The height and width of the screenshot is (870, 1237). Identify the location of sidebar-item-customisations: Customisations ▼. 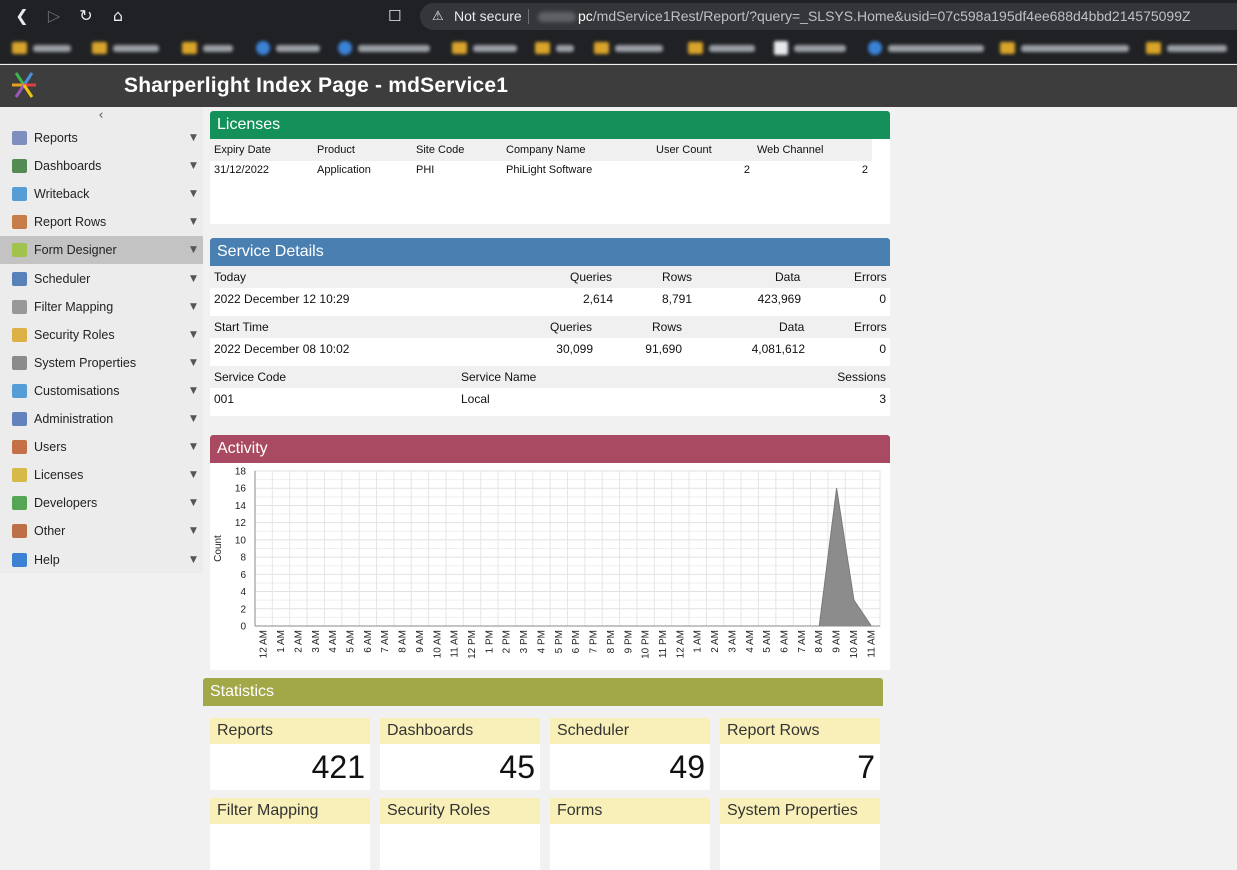
(101, 391).